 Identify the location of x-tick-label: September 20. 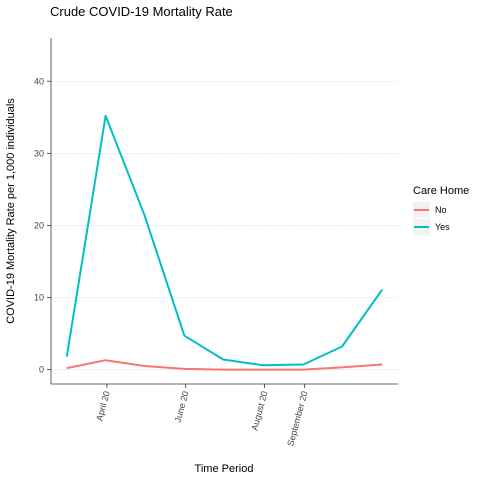
(297, 418).